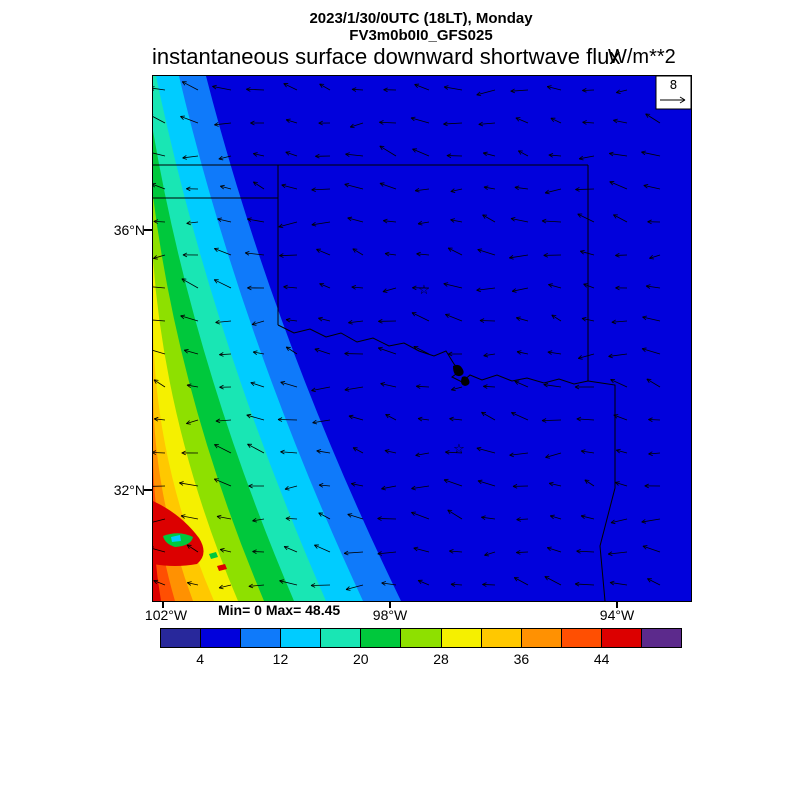  What do you see at coordinates (280, 659) in the screenshot?
I see `colorbar-tick-label: 12` at bounding box center [280, 659].